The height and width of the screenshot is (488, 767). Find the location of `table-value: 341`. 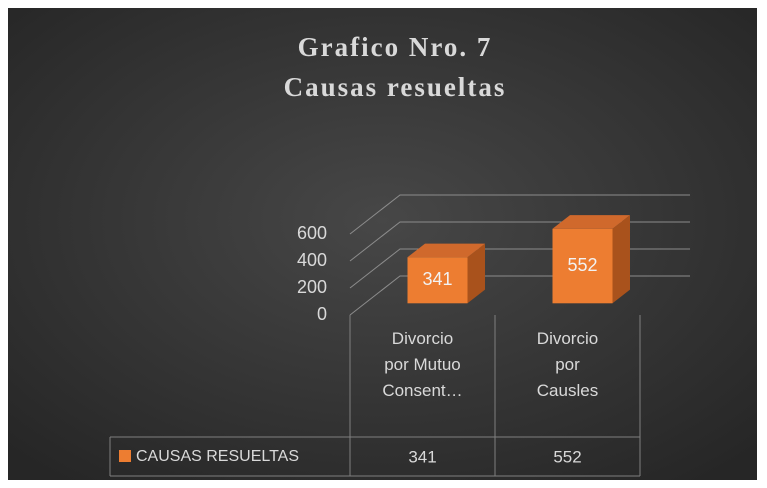

table-value: 341 is located at coordinates (422, 456).